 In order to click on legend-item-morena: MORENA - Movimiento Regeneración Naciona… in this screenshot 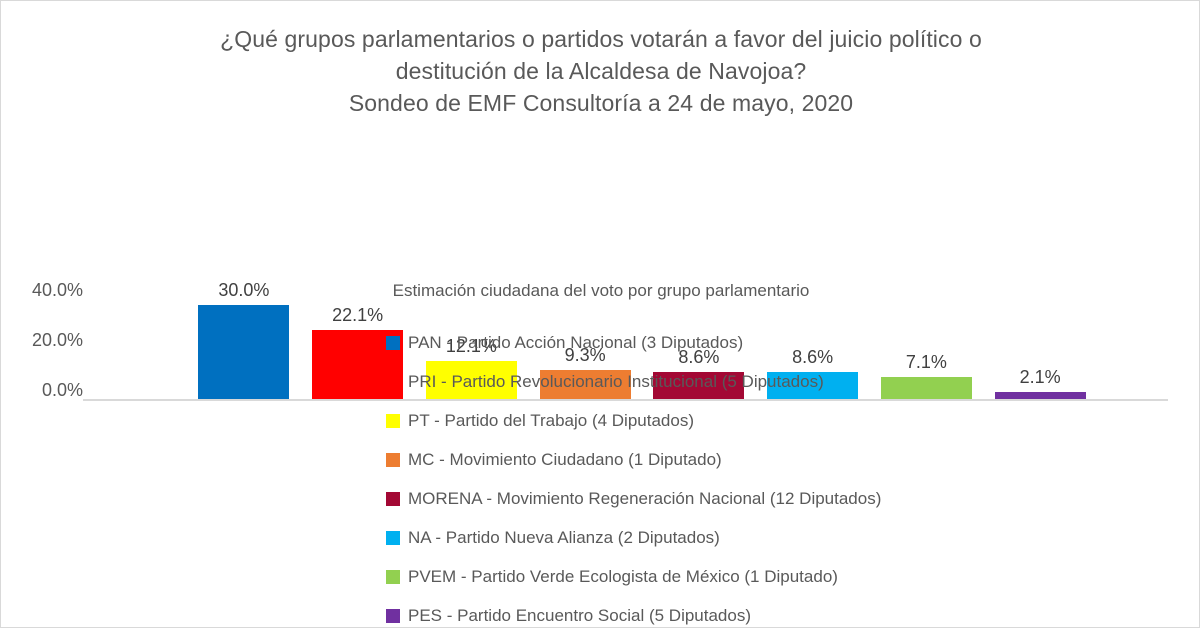, I will do `click(786, 498)`.